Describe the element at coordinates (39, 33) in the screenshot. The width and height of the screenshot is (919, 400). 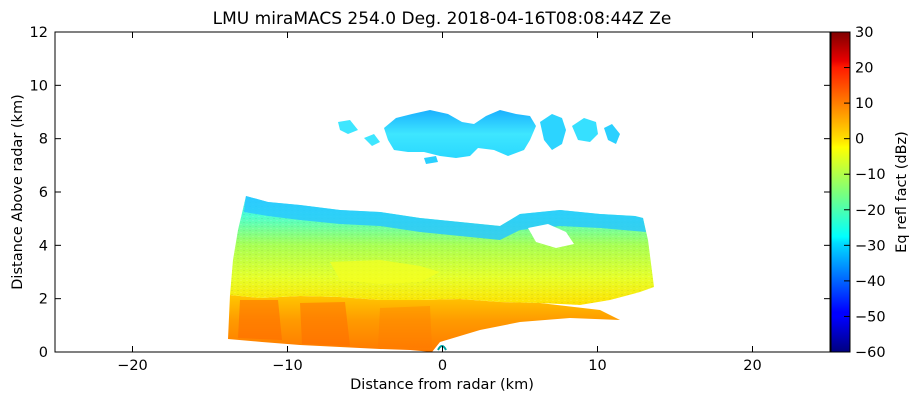
I see `y-tick-label: 12` at that location.